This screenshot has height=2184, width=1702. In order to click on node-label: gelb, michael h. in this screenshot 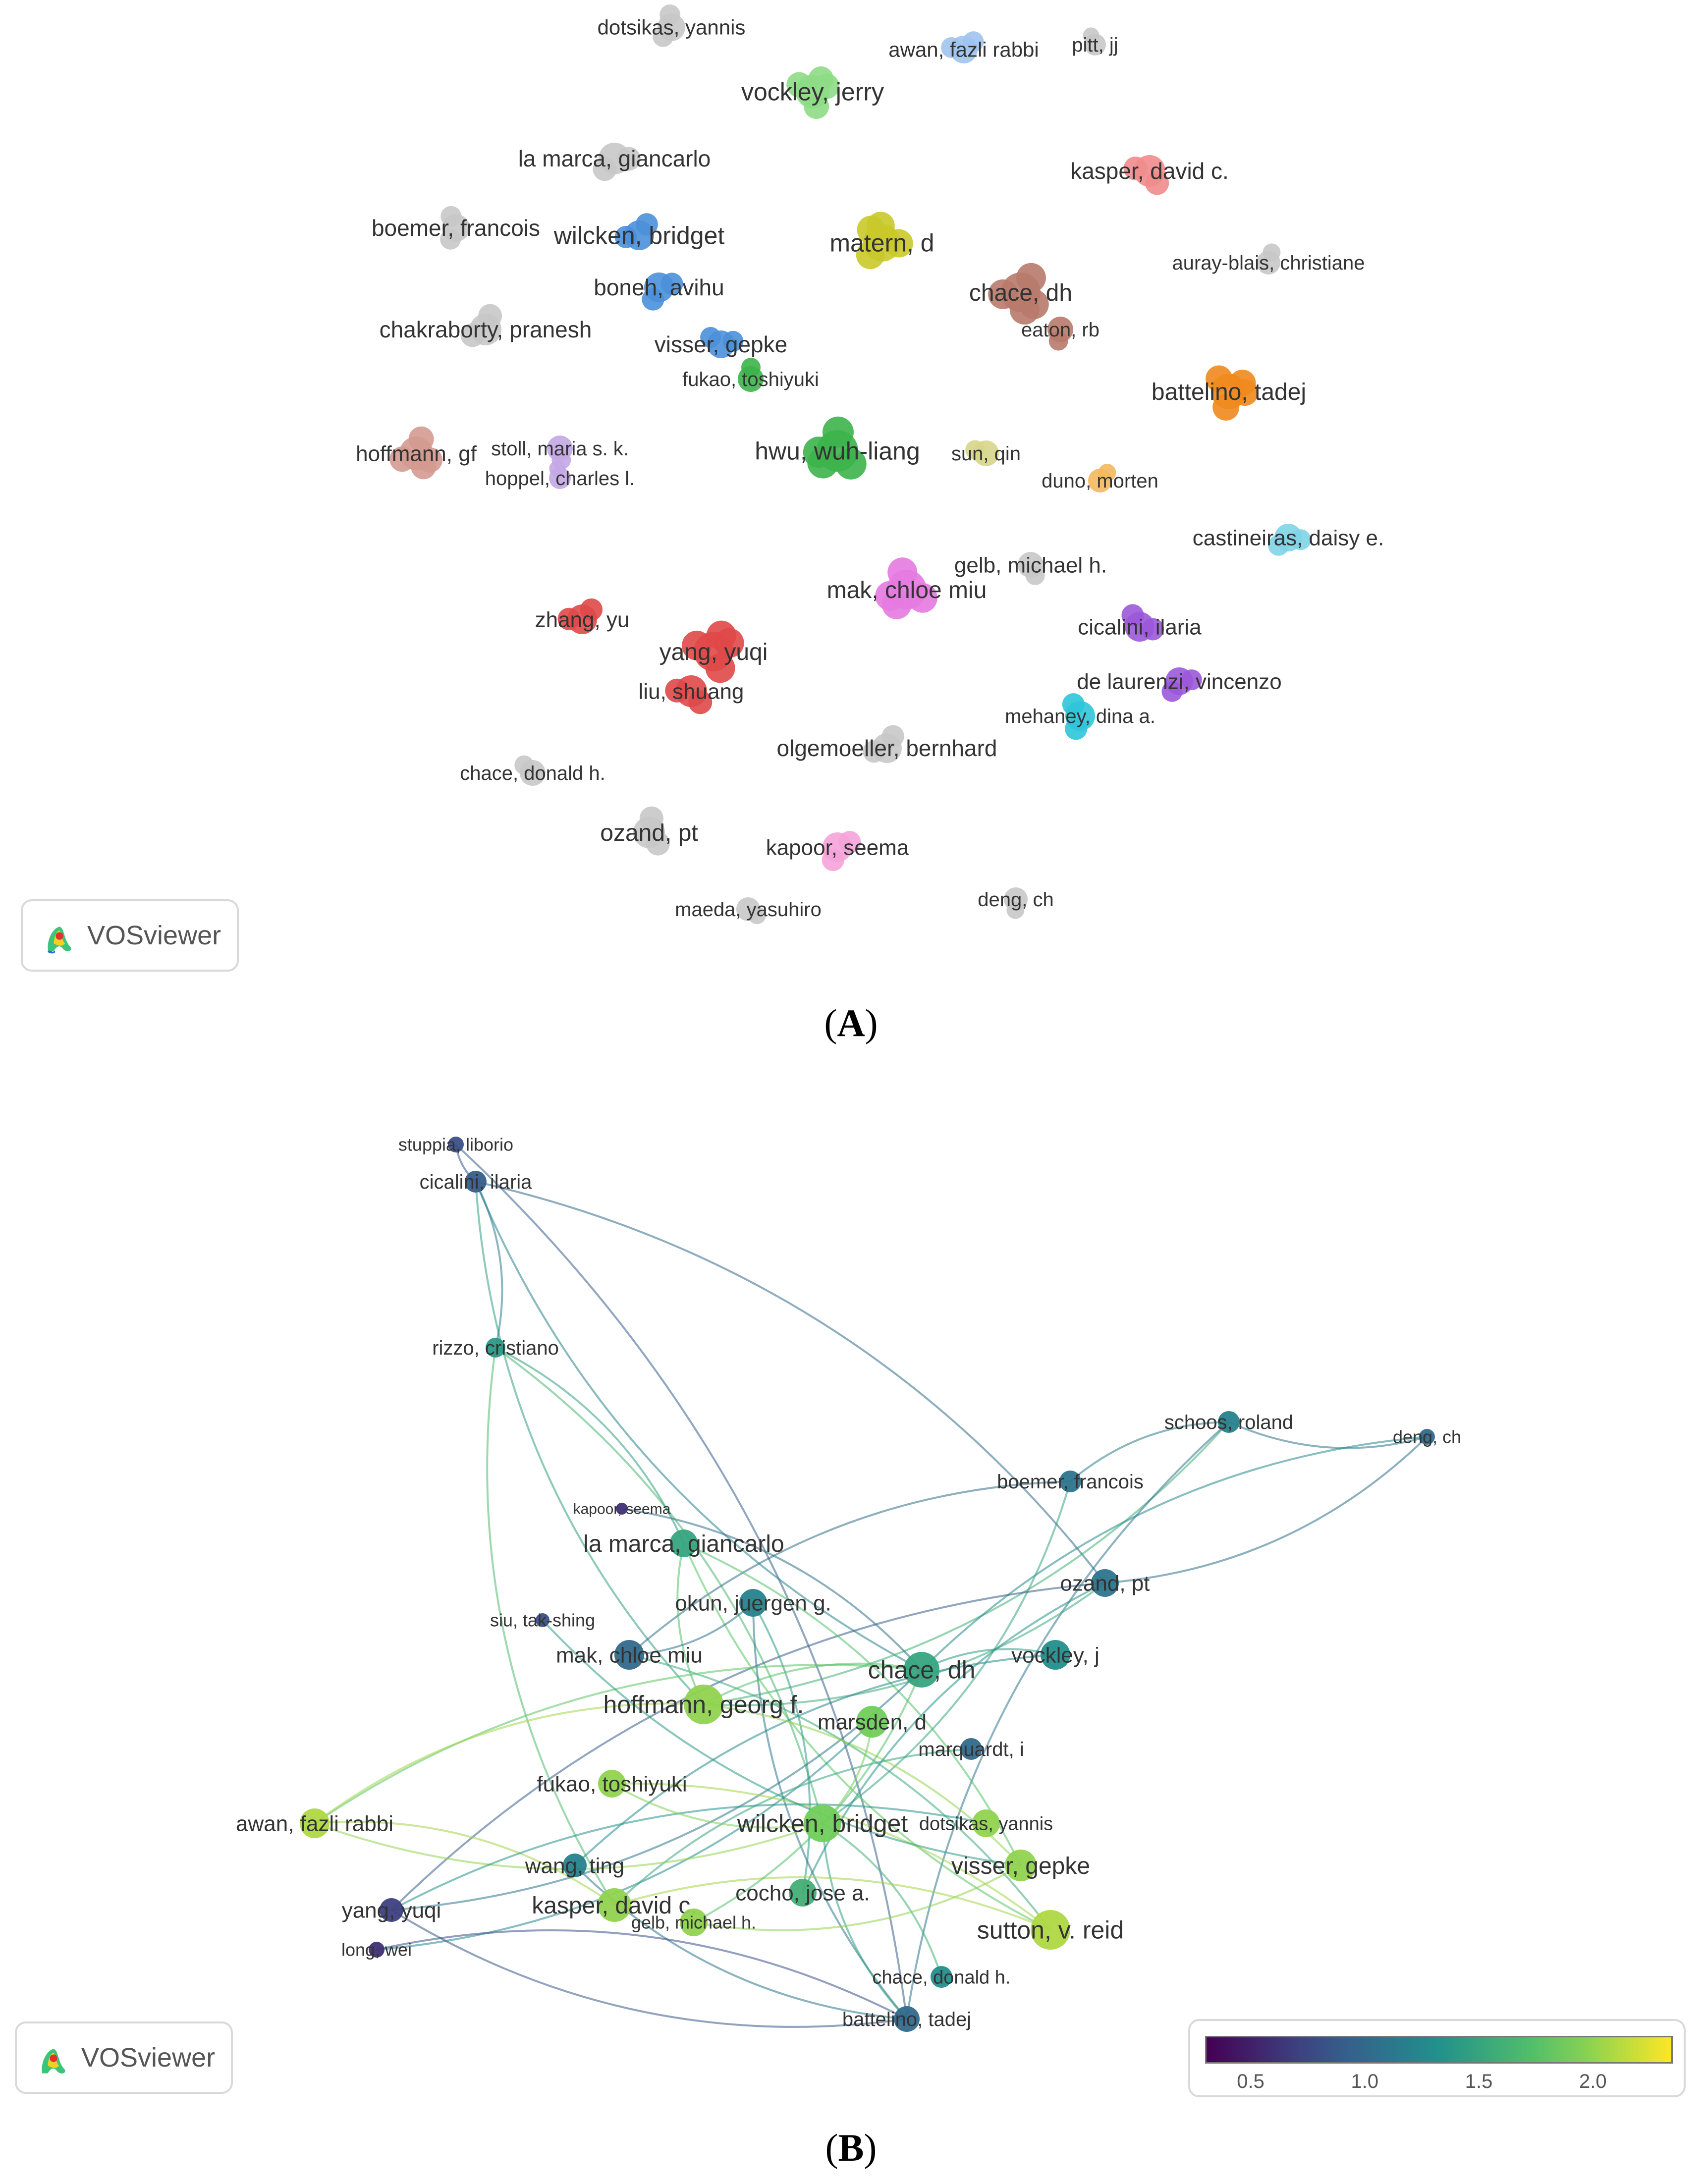, I will do `click(693, 1922)`.